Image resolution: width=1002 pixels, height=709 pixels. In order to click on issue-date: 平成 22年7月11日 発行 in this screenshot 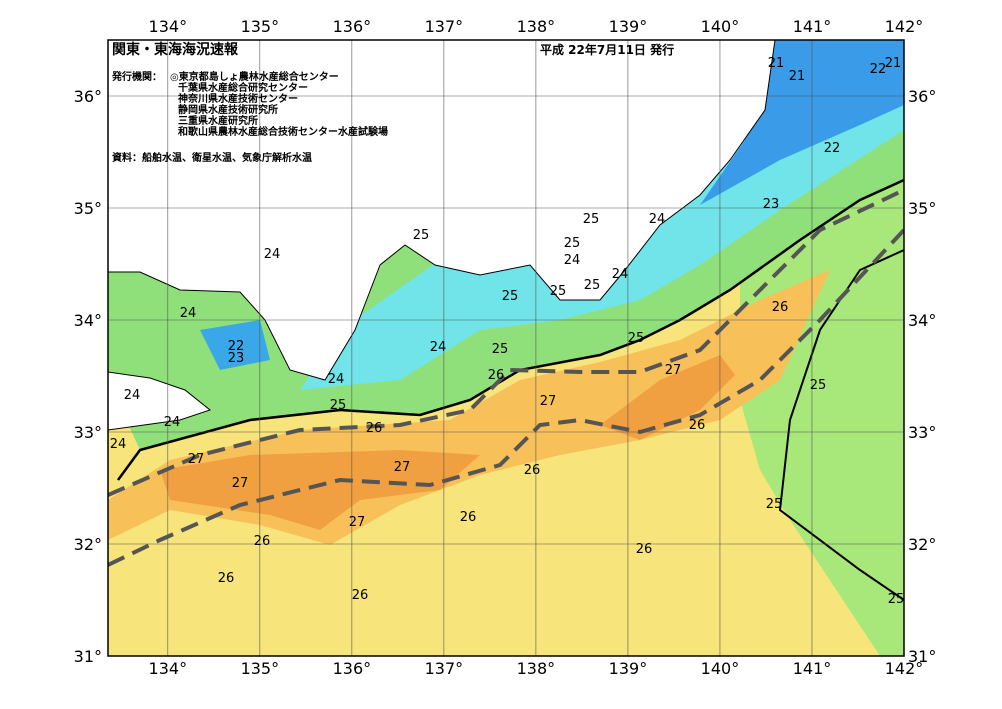, I will do `click(607, 49)`.